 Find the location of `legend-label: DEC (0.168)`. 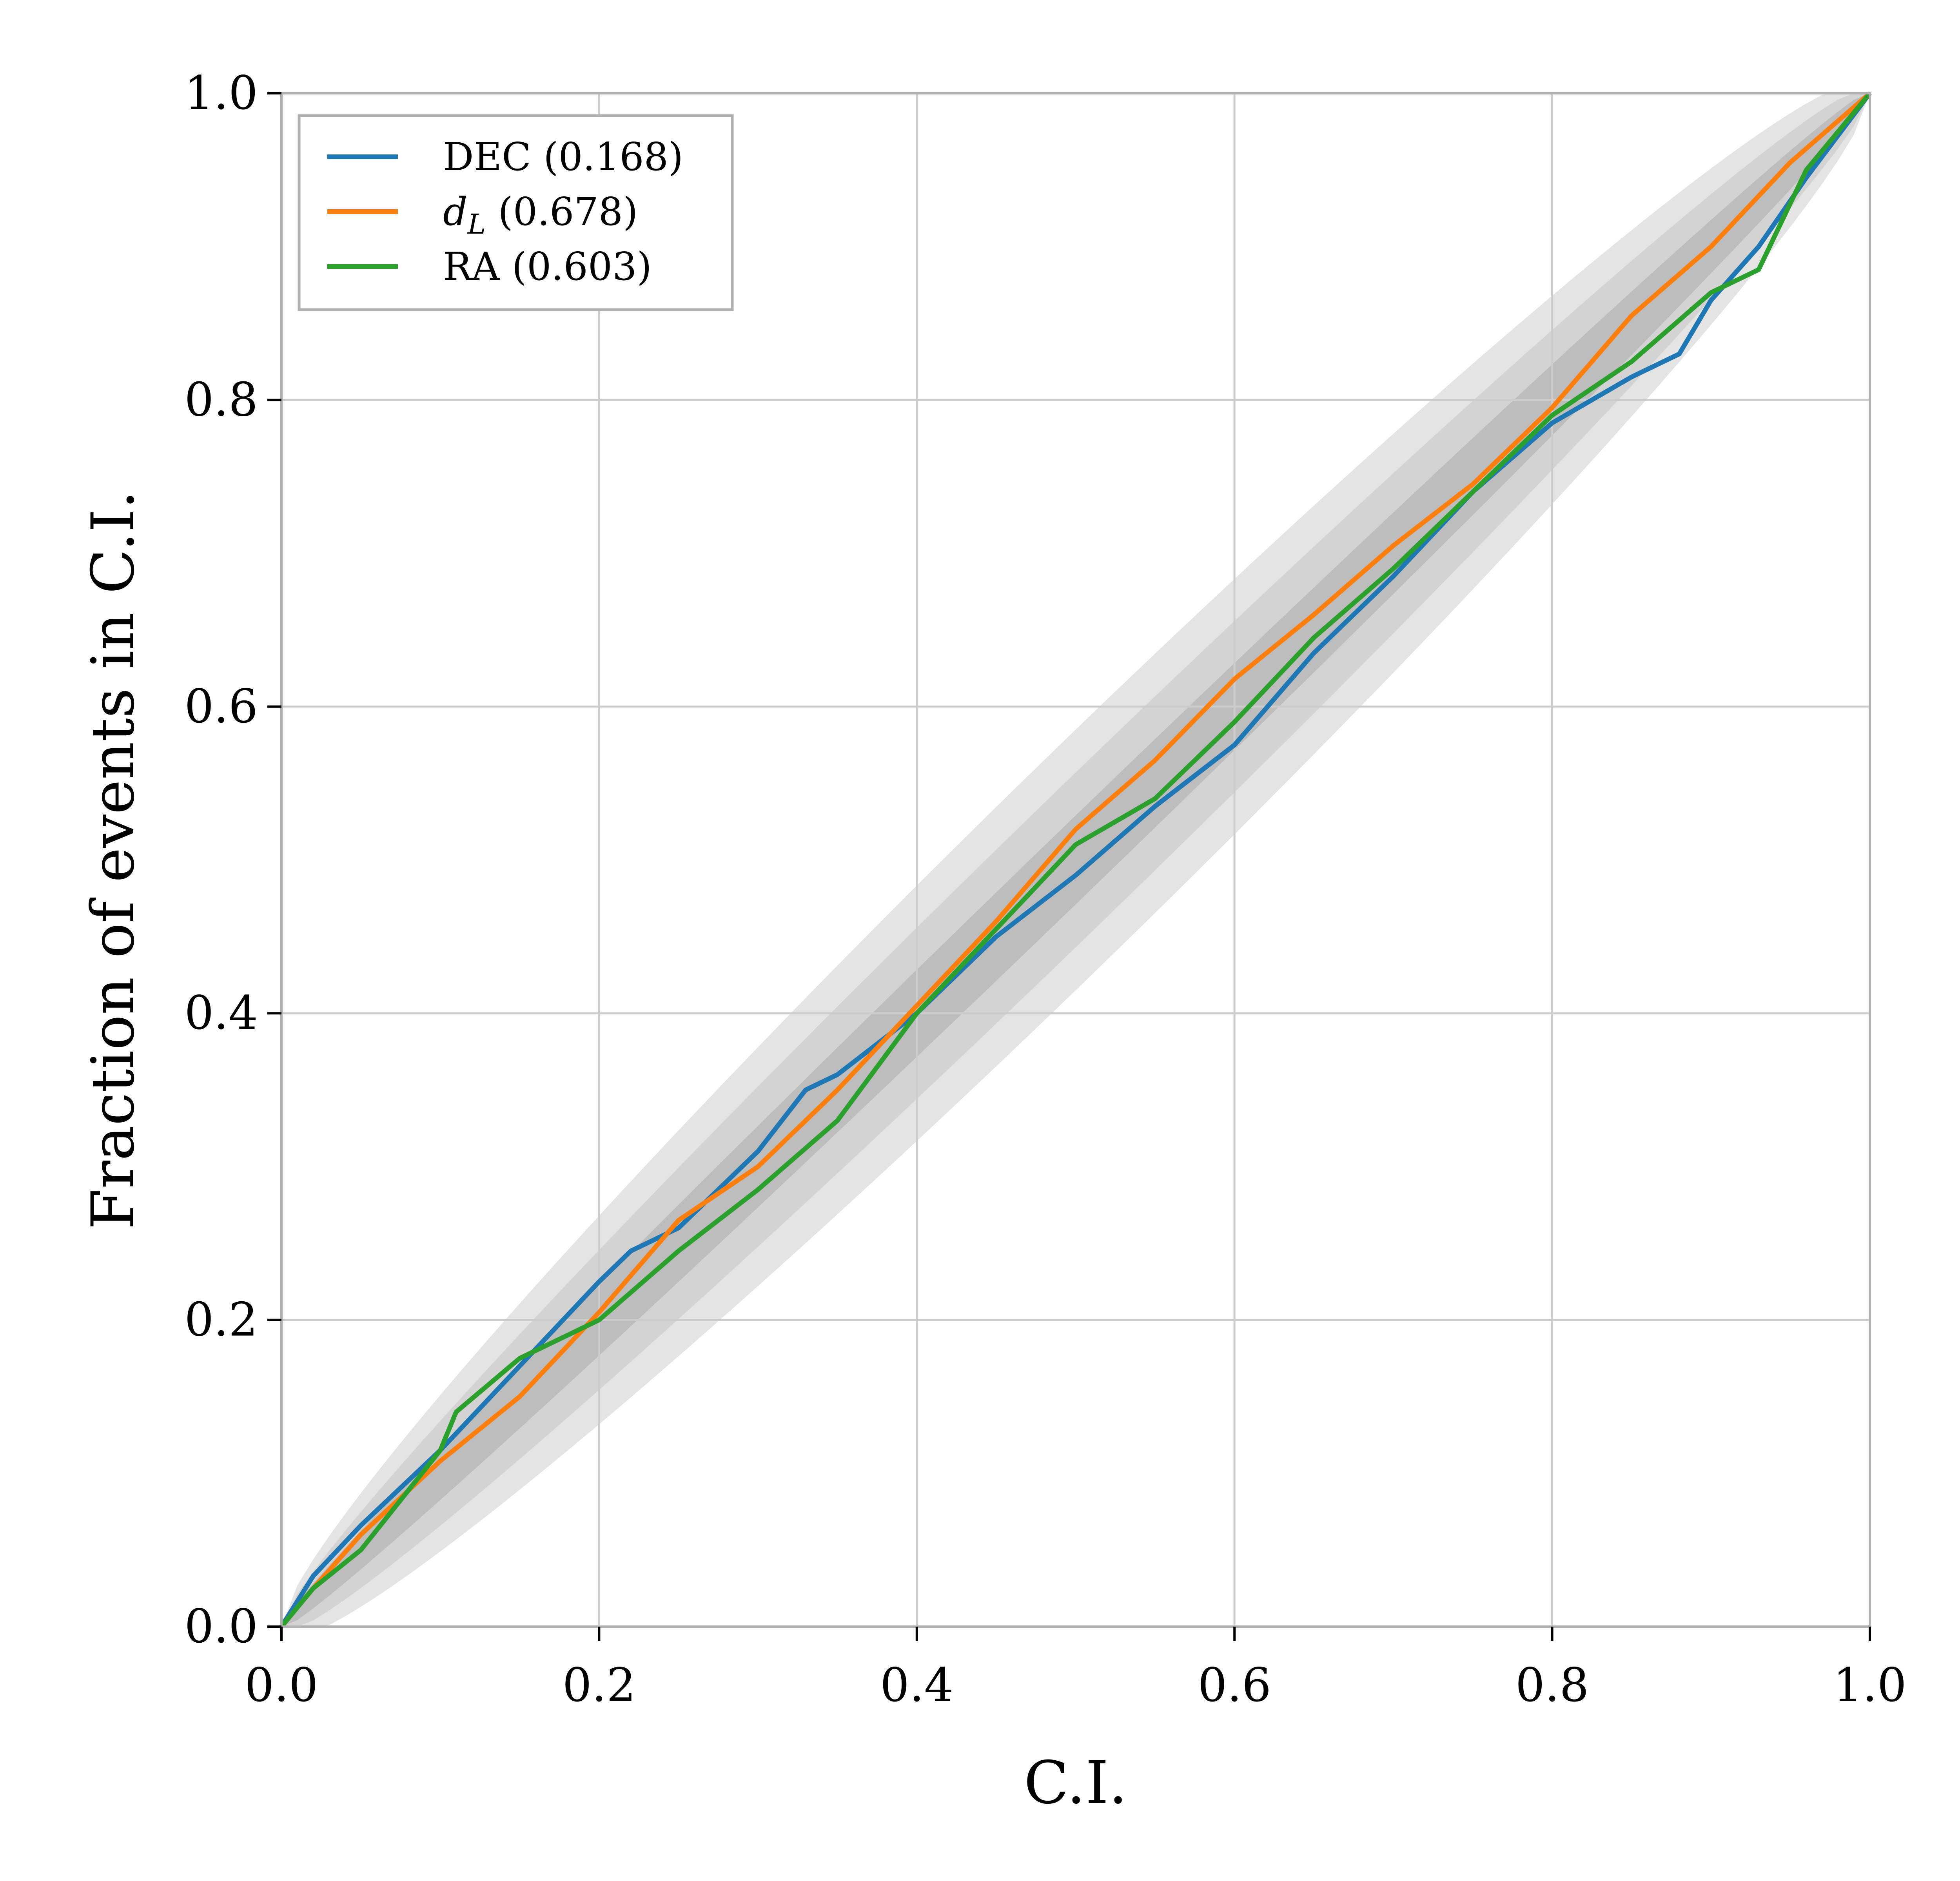

legend-label: DEC (0.168) is located at coordinates (563, 158).